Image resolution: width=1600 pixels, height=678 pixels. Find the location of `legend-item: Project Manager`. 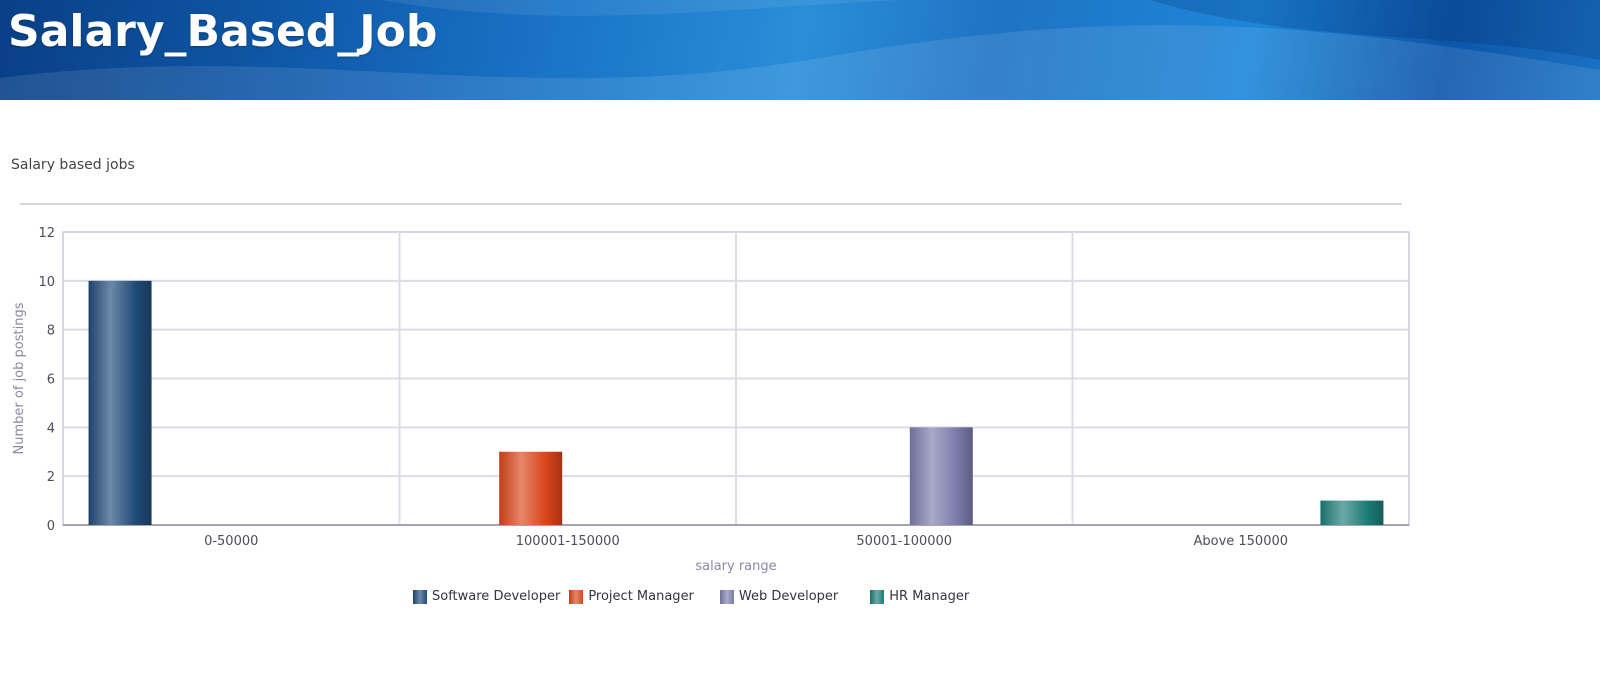

legend-item: Project Manager is located at coordinates (631, 596).